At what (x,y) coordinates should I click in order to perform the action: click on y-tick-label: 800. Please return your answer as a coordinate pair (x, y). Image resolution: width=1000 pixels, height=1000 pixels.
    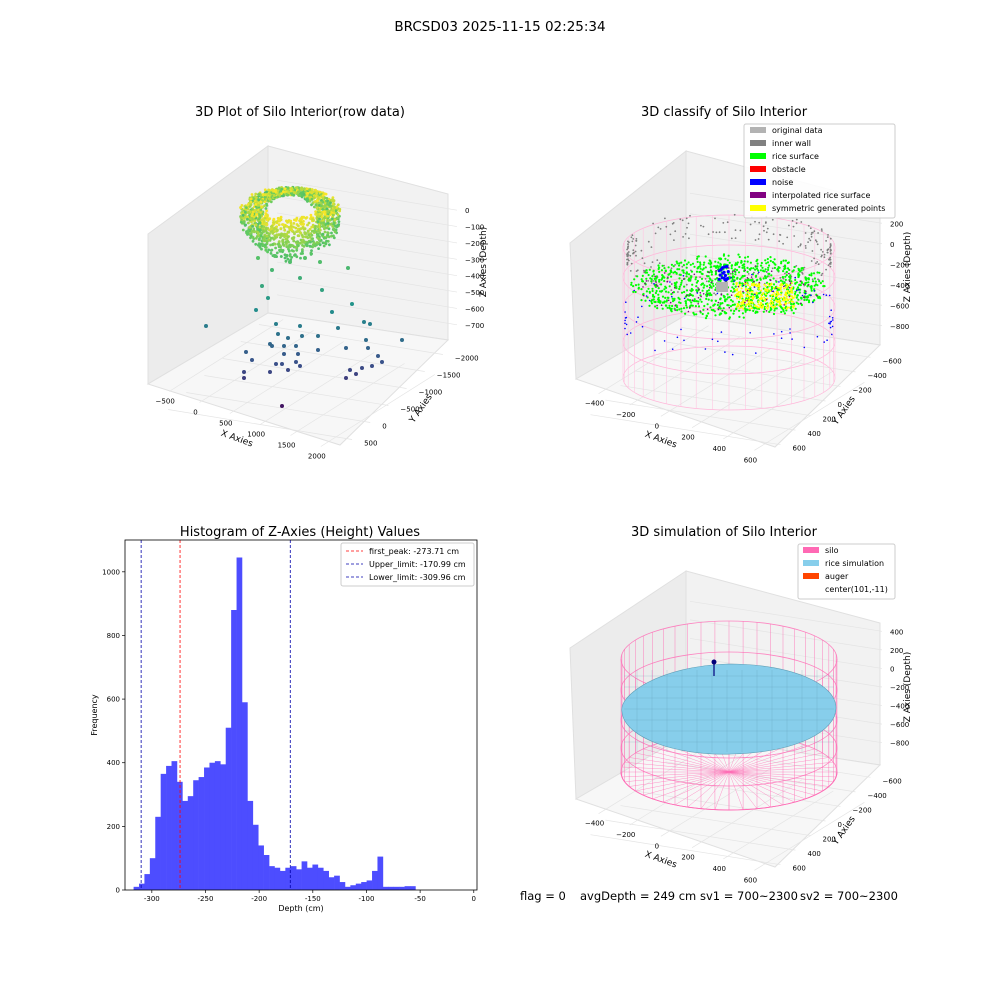
    Looking at the image, I should click on (113, 636).